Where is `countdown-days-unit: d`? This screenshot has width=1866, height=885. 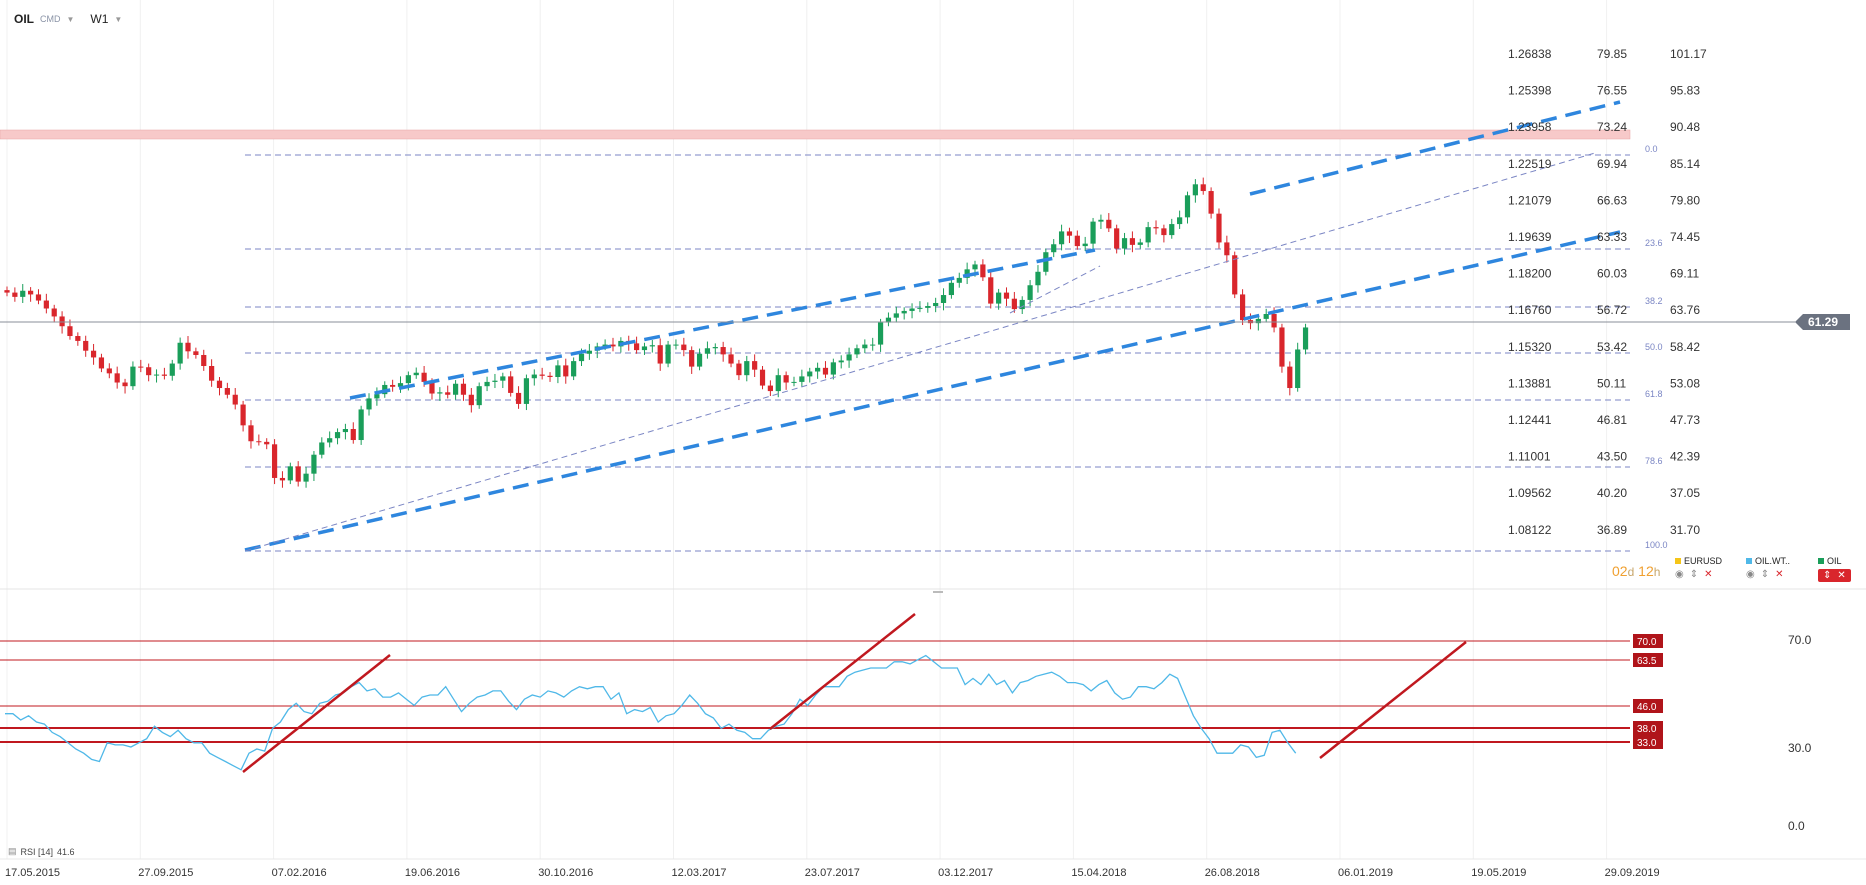
countdown-days-unit: d is located at coordinates (1631, 572).